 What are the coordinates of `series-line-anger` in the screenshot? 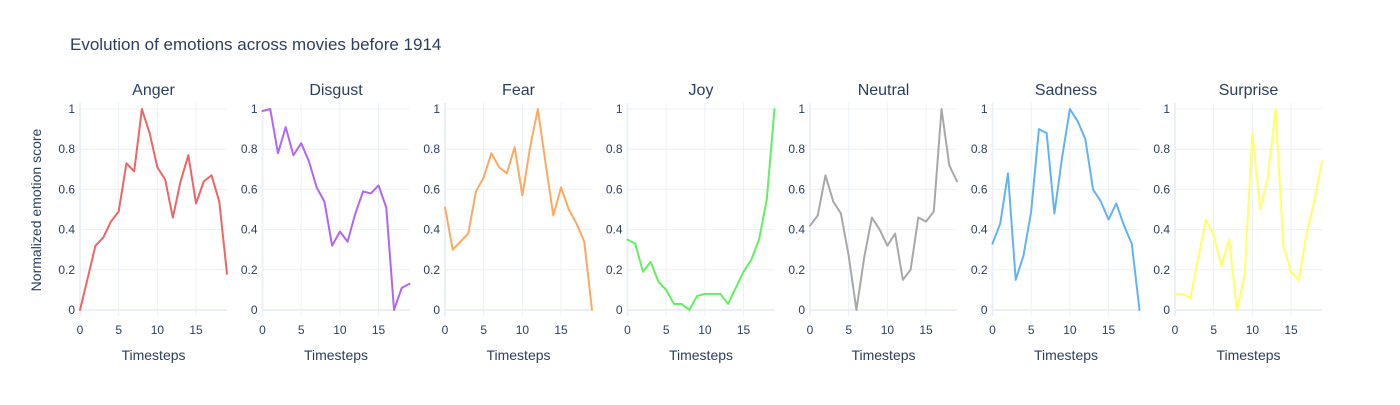 It's located at (153, 209).